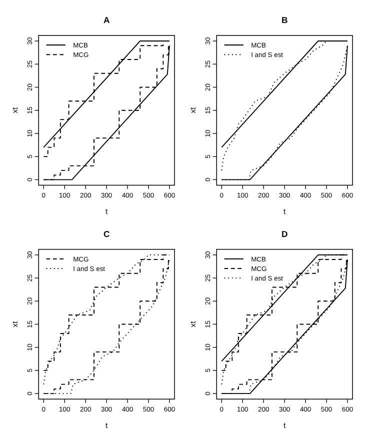 The image size is (372, 447). Describe the element at coordinates (284, 20) in the screenshot. I see `chart-title: B` at that location.